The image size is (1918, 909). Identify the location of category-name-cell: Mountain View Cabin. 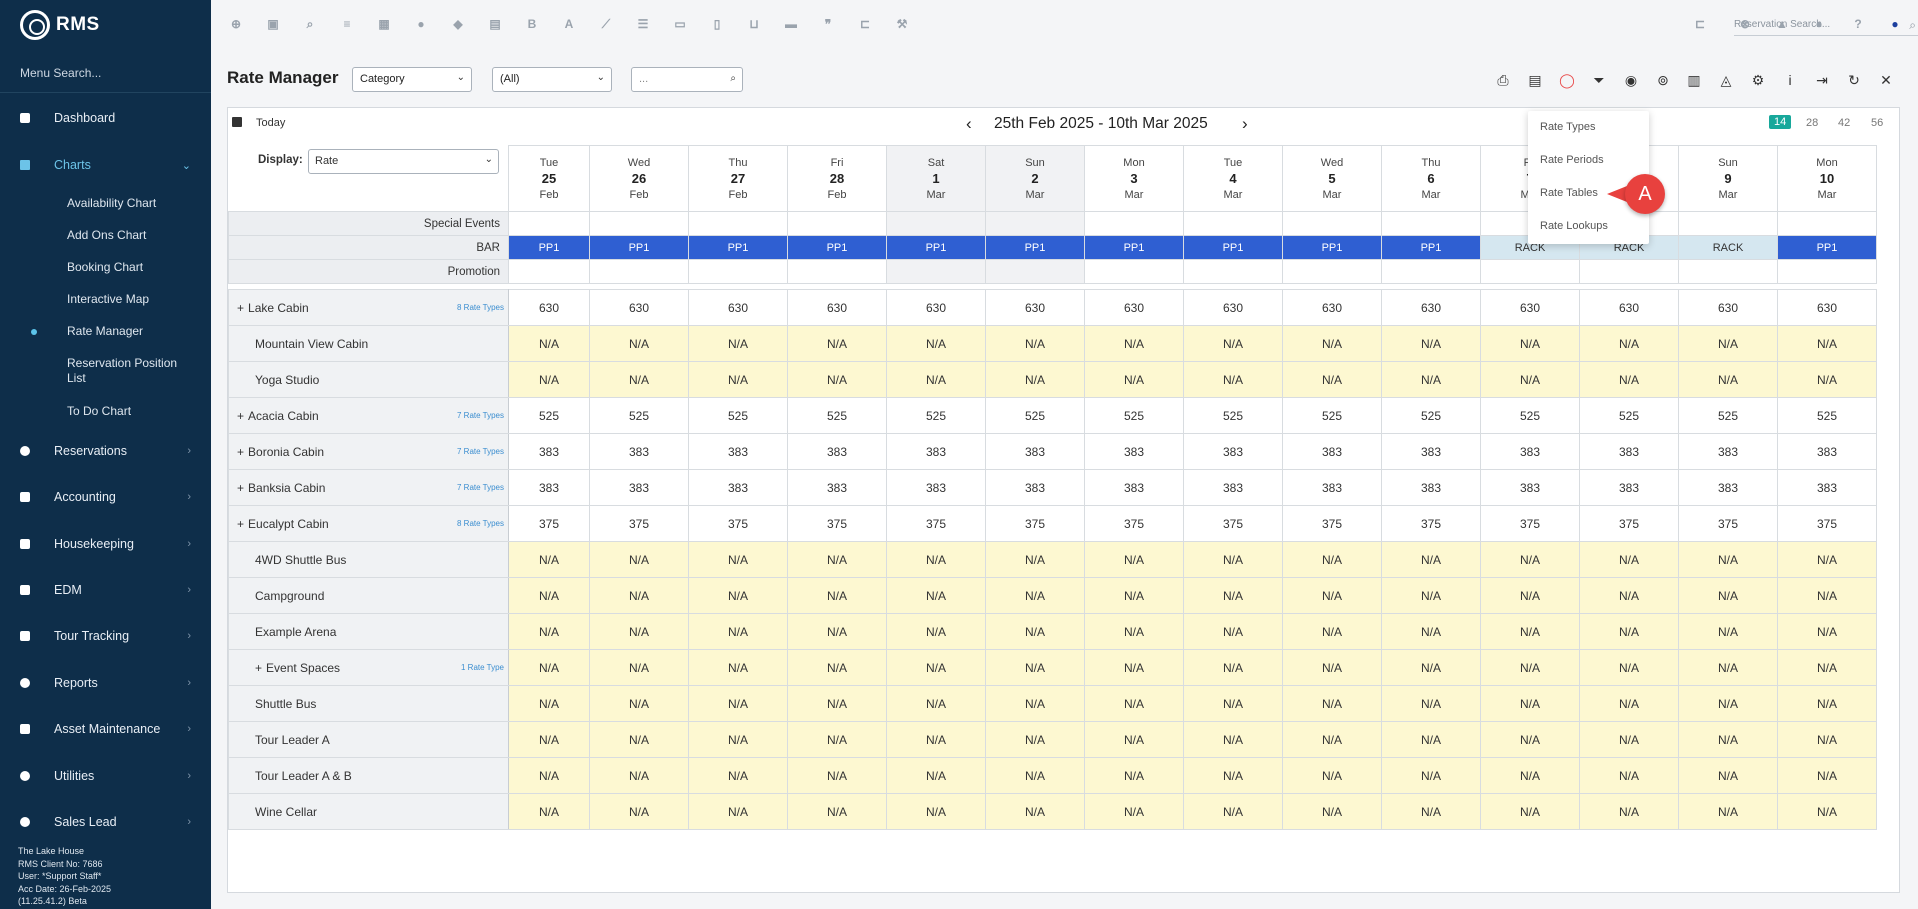
(368, 343).